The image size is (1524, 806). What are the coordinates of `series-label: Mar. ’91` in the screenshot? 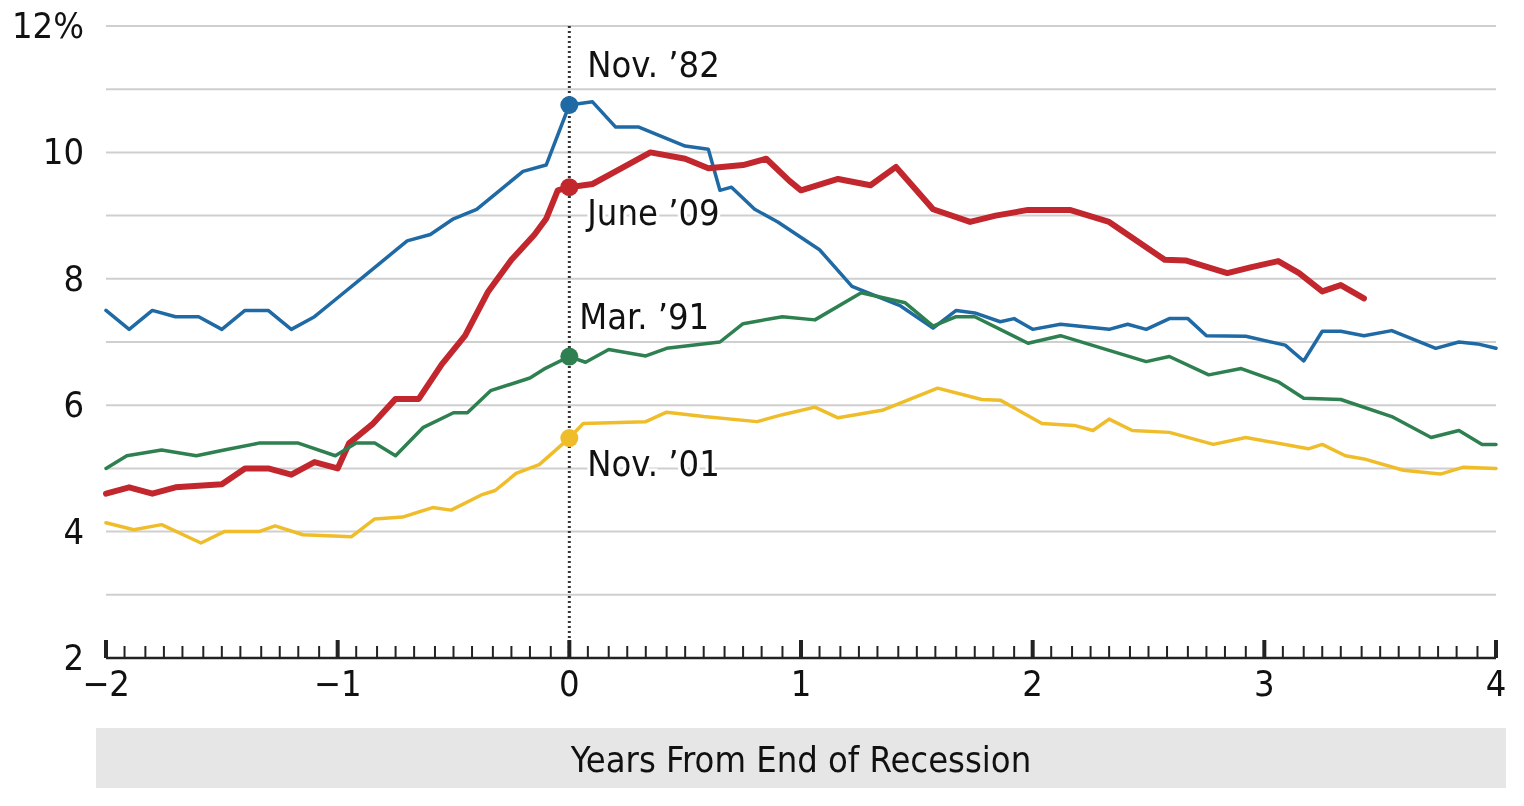 It's located at (644, 316).